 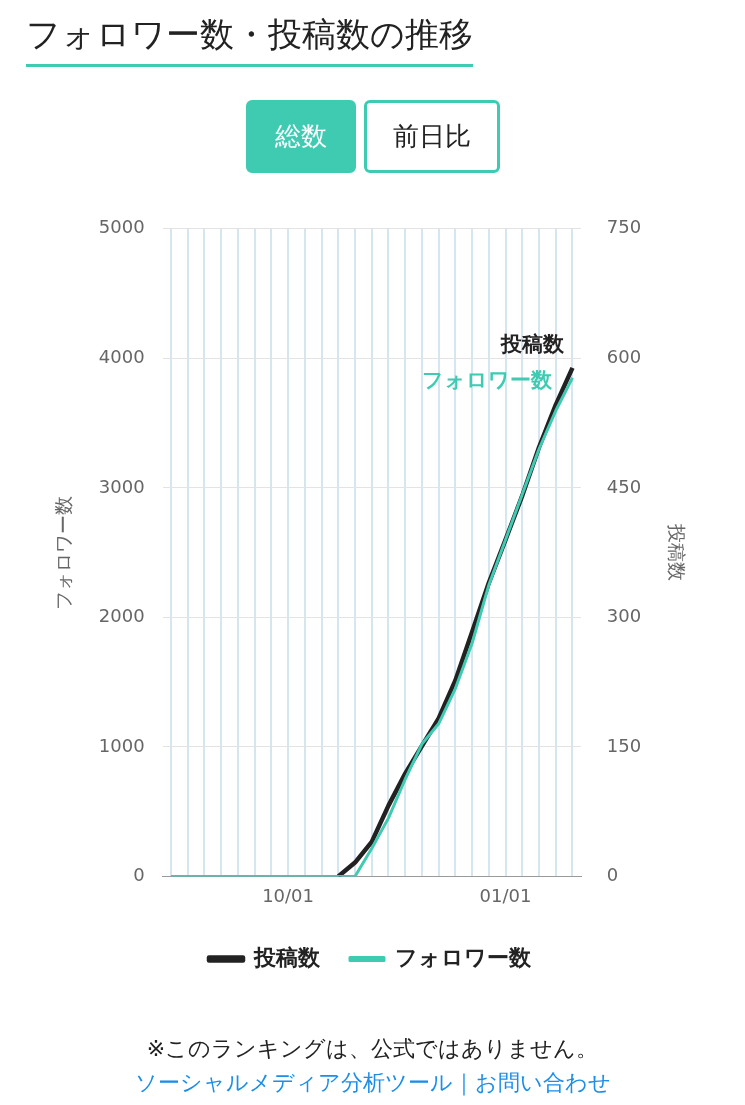 I want to click on legend-label: 投稿数, so click(x=287, y=957).